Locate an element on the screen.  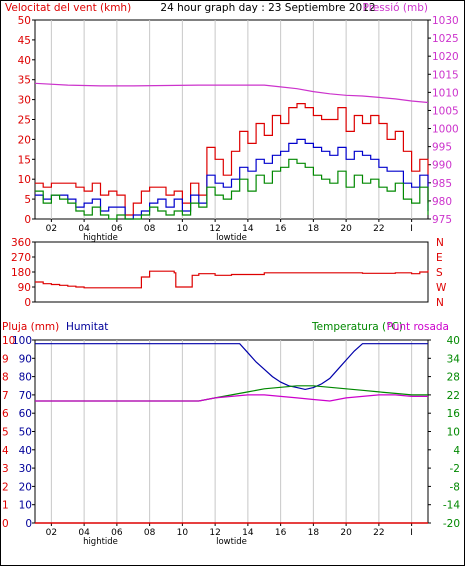
y-tick-label-left: 45 is located at coordinates (24, 41).